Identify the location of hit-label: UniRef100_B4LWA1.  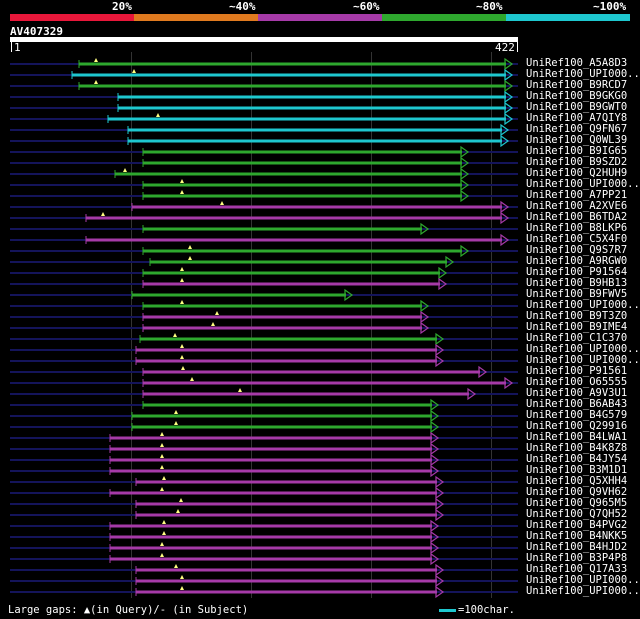
(577, 437).